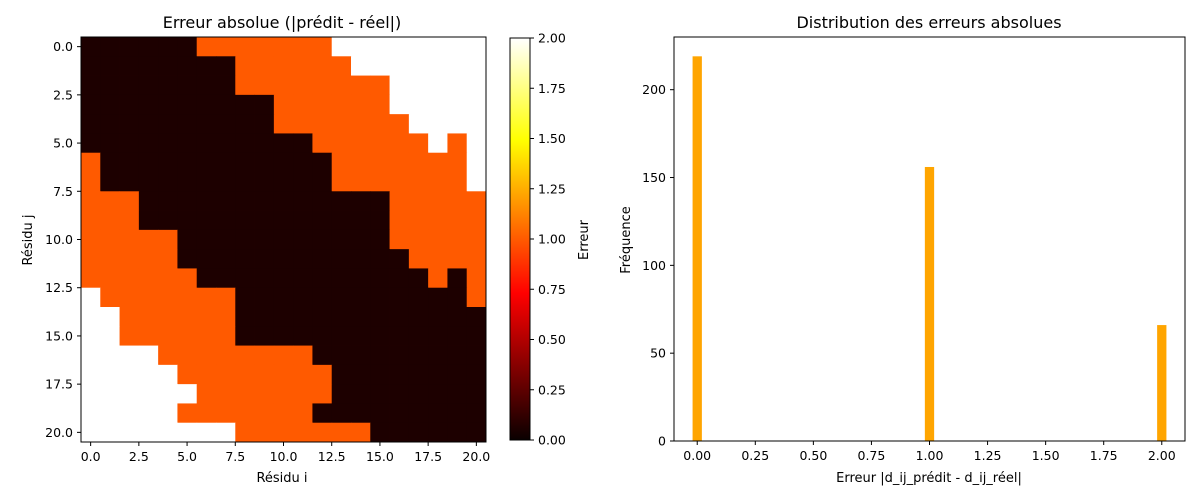 The height and width of the screenshot is (500, 1200). Describe the element at coordinates (59, 239) in the screenshot. I see `heatmap-y-tick-label: 10.0` at that location.